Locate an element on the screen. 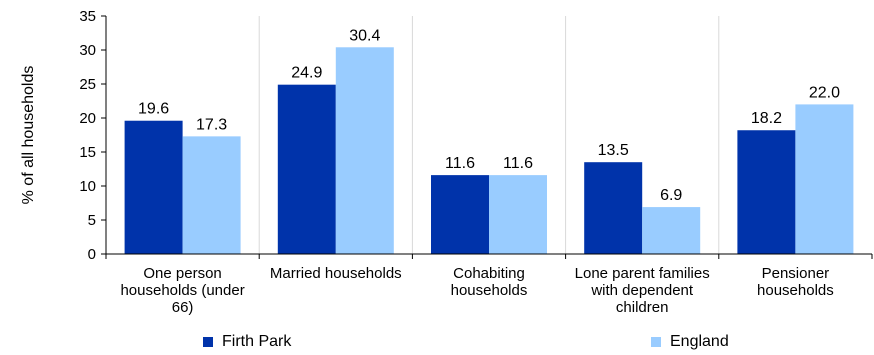 The image size is (874, 355). x-tick-label: Married households is located at coordinates (335, 273).